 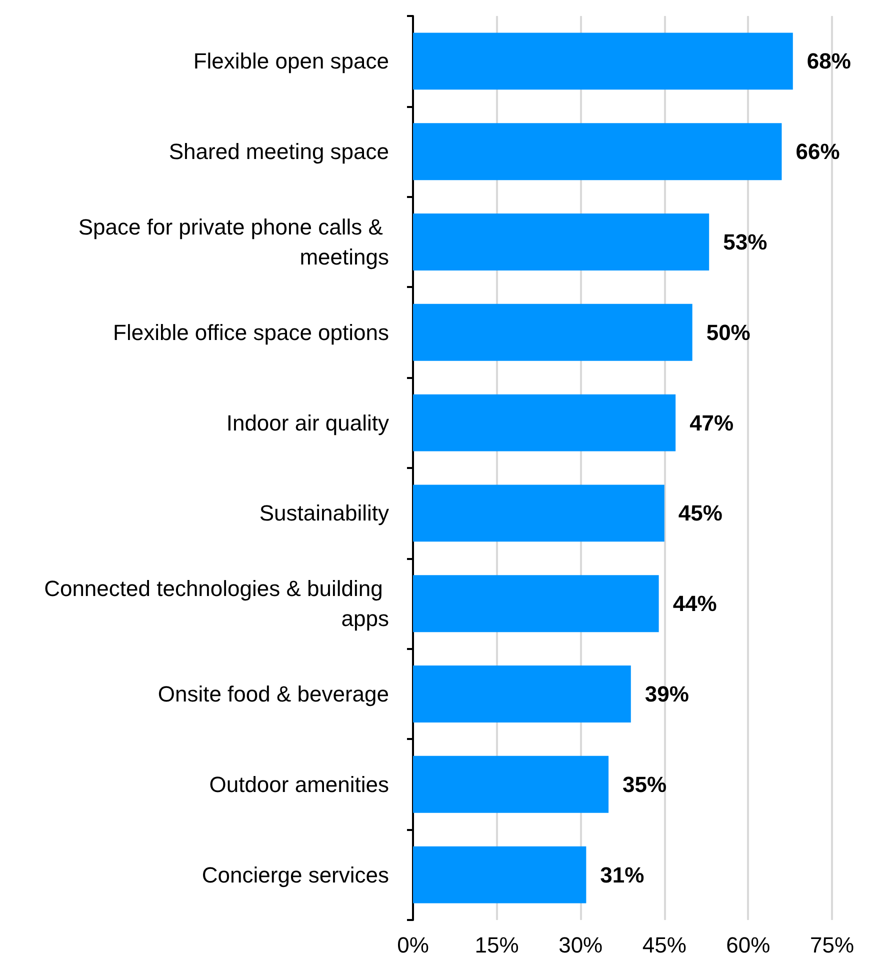 I want to click on y-tick-label: Shared meeting space, so click(x=278, y=151).